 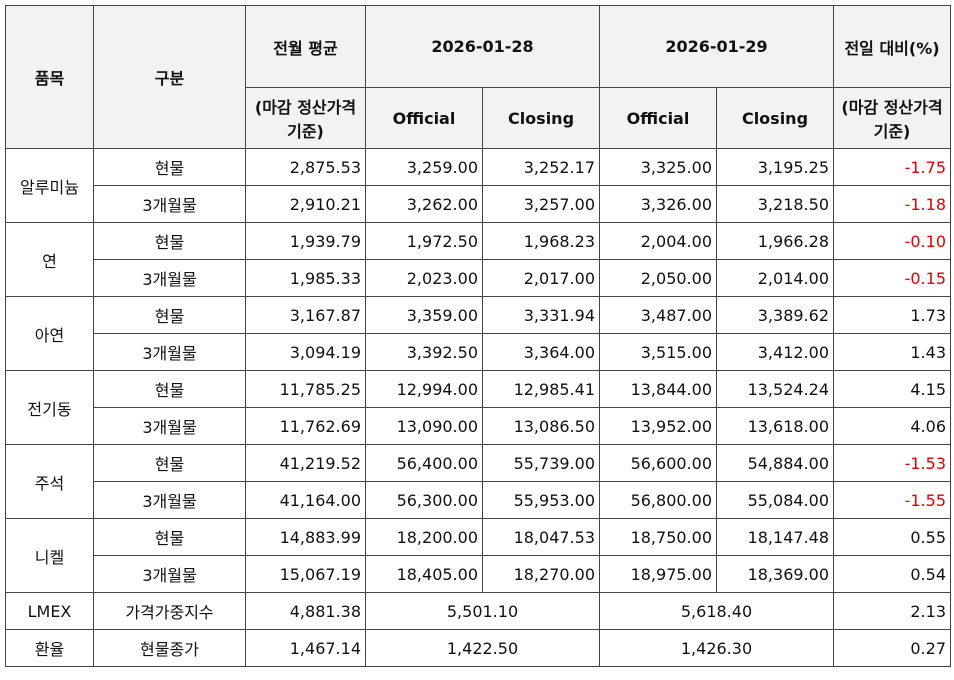 What do you see at coordinates (49, 611) in the screenshot?
I see `table-cell: LMEX` at bounding box center [49, 611].